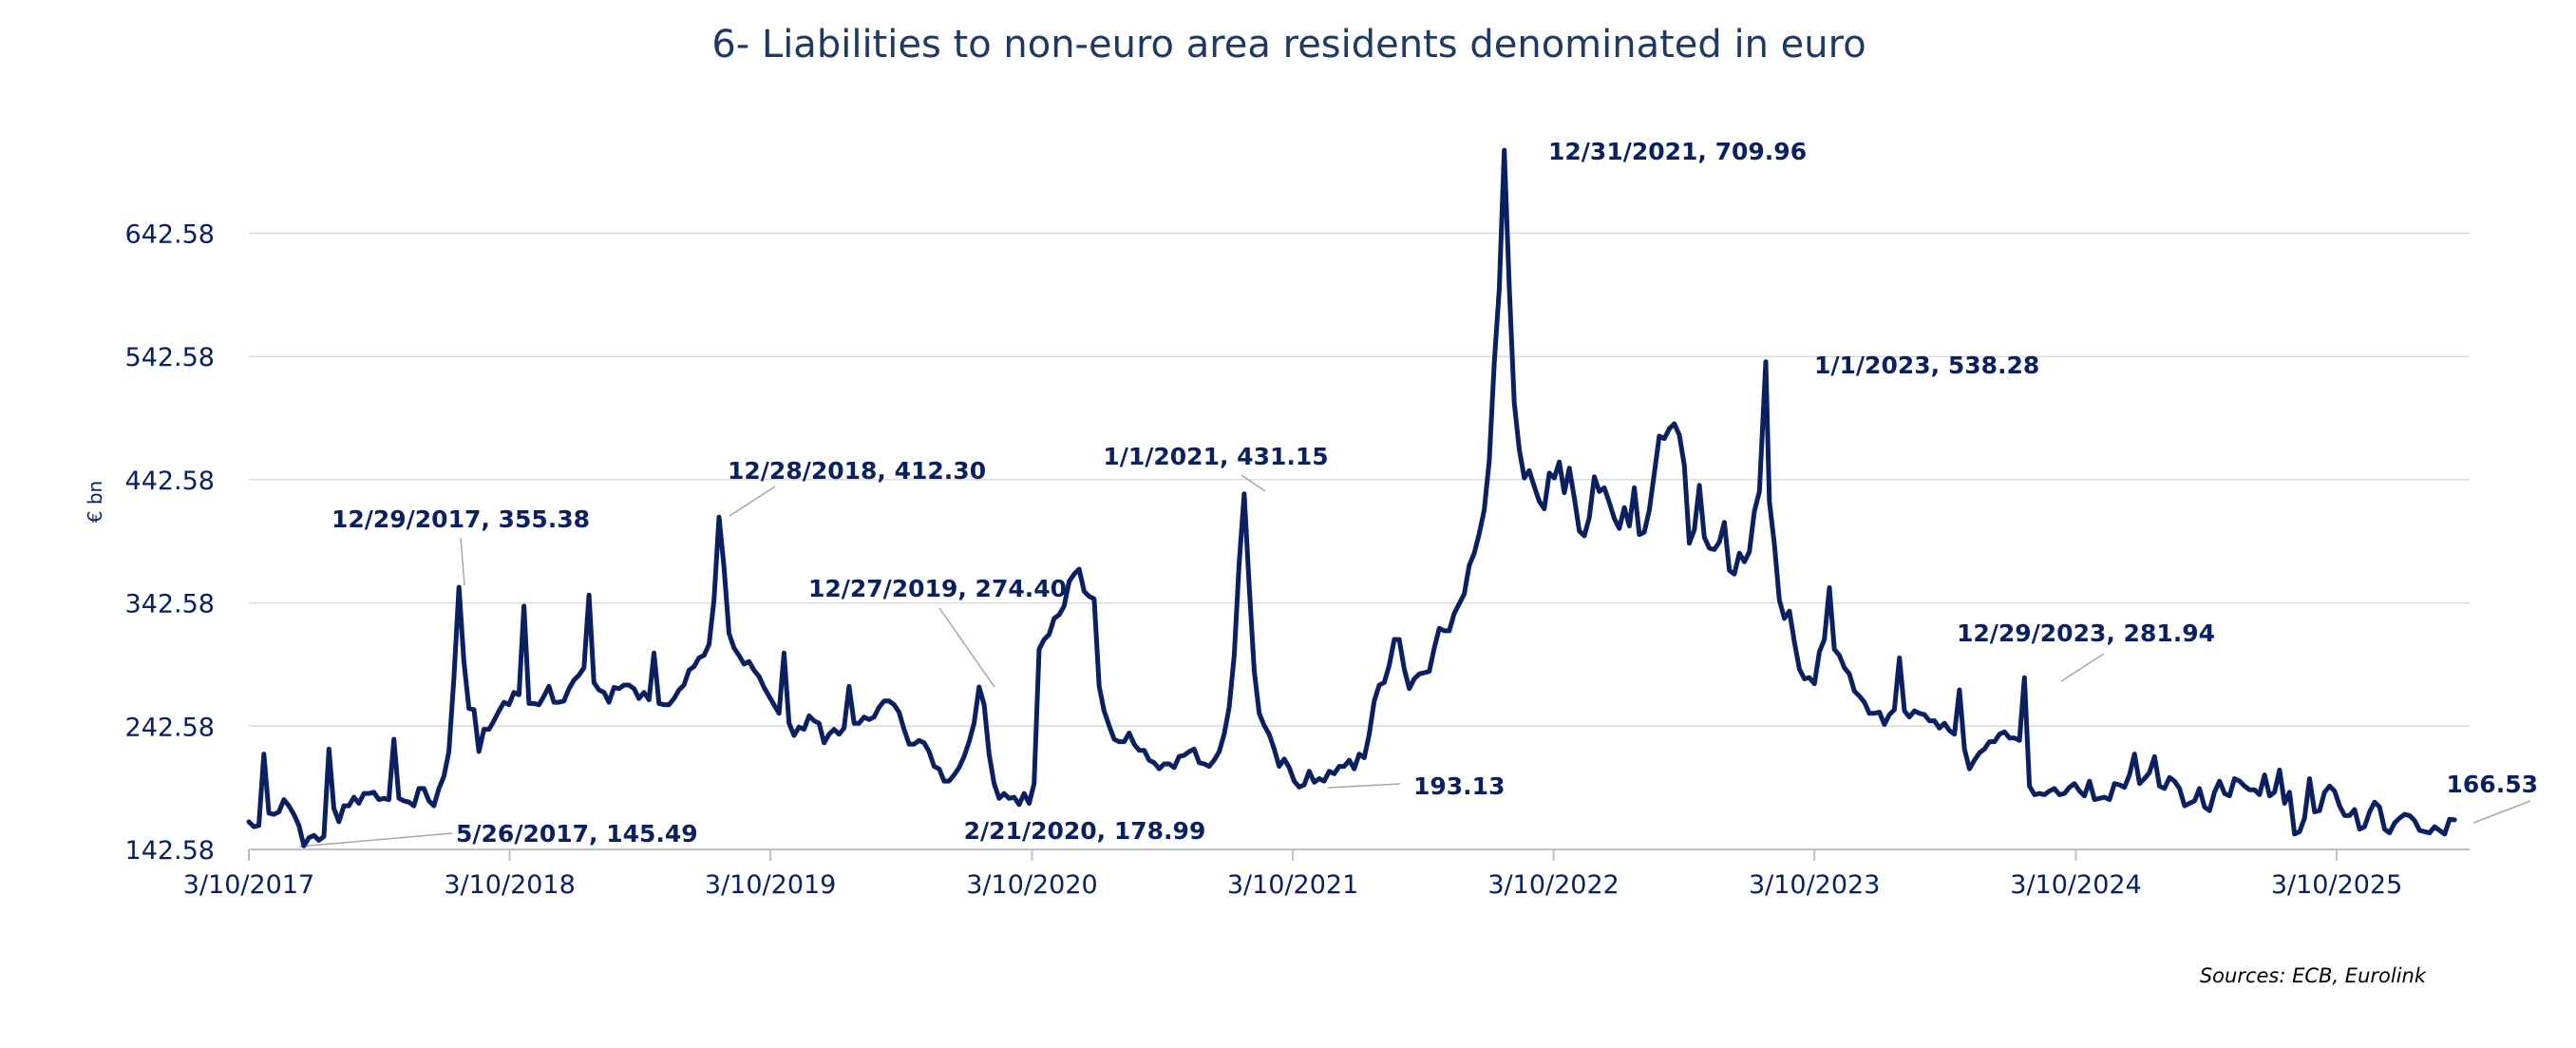  I want to click on y-tick-label: 542.58, so click(170, 357).